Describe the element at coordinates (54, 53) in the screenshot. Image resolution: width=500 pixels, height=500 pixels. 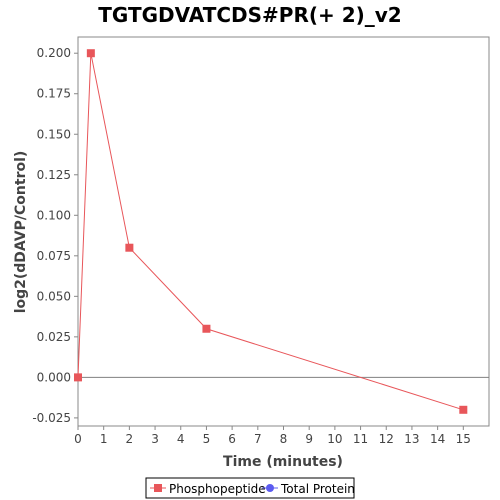
I see `y-tick-label: 0.200` at that location.